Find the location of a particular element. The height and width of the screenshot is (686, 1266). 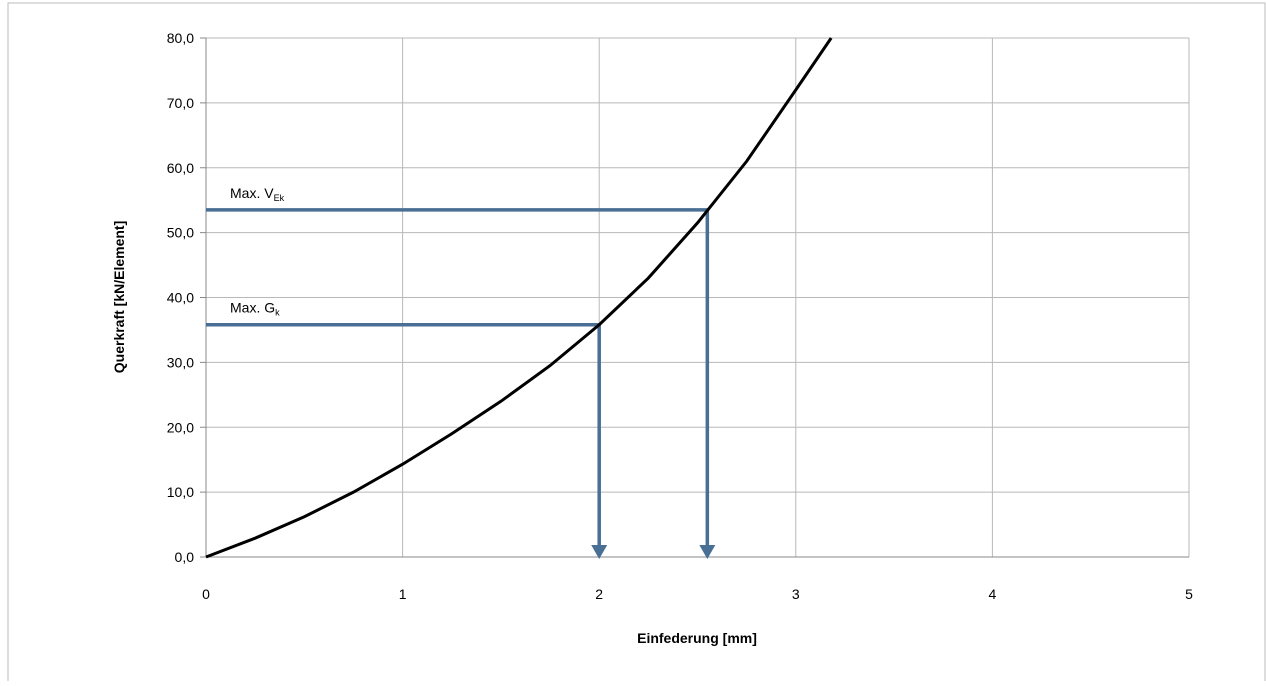

y-tick-label: 80,0 is located at coordinates (180, 38).